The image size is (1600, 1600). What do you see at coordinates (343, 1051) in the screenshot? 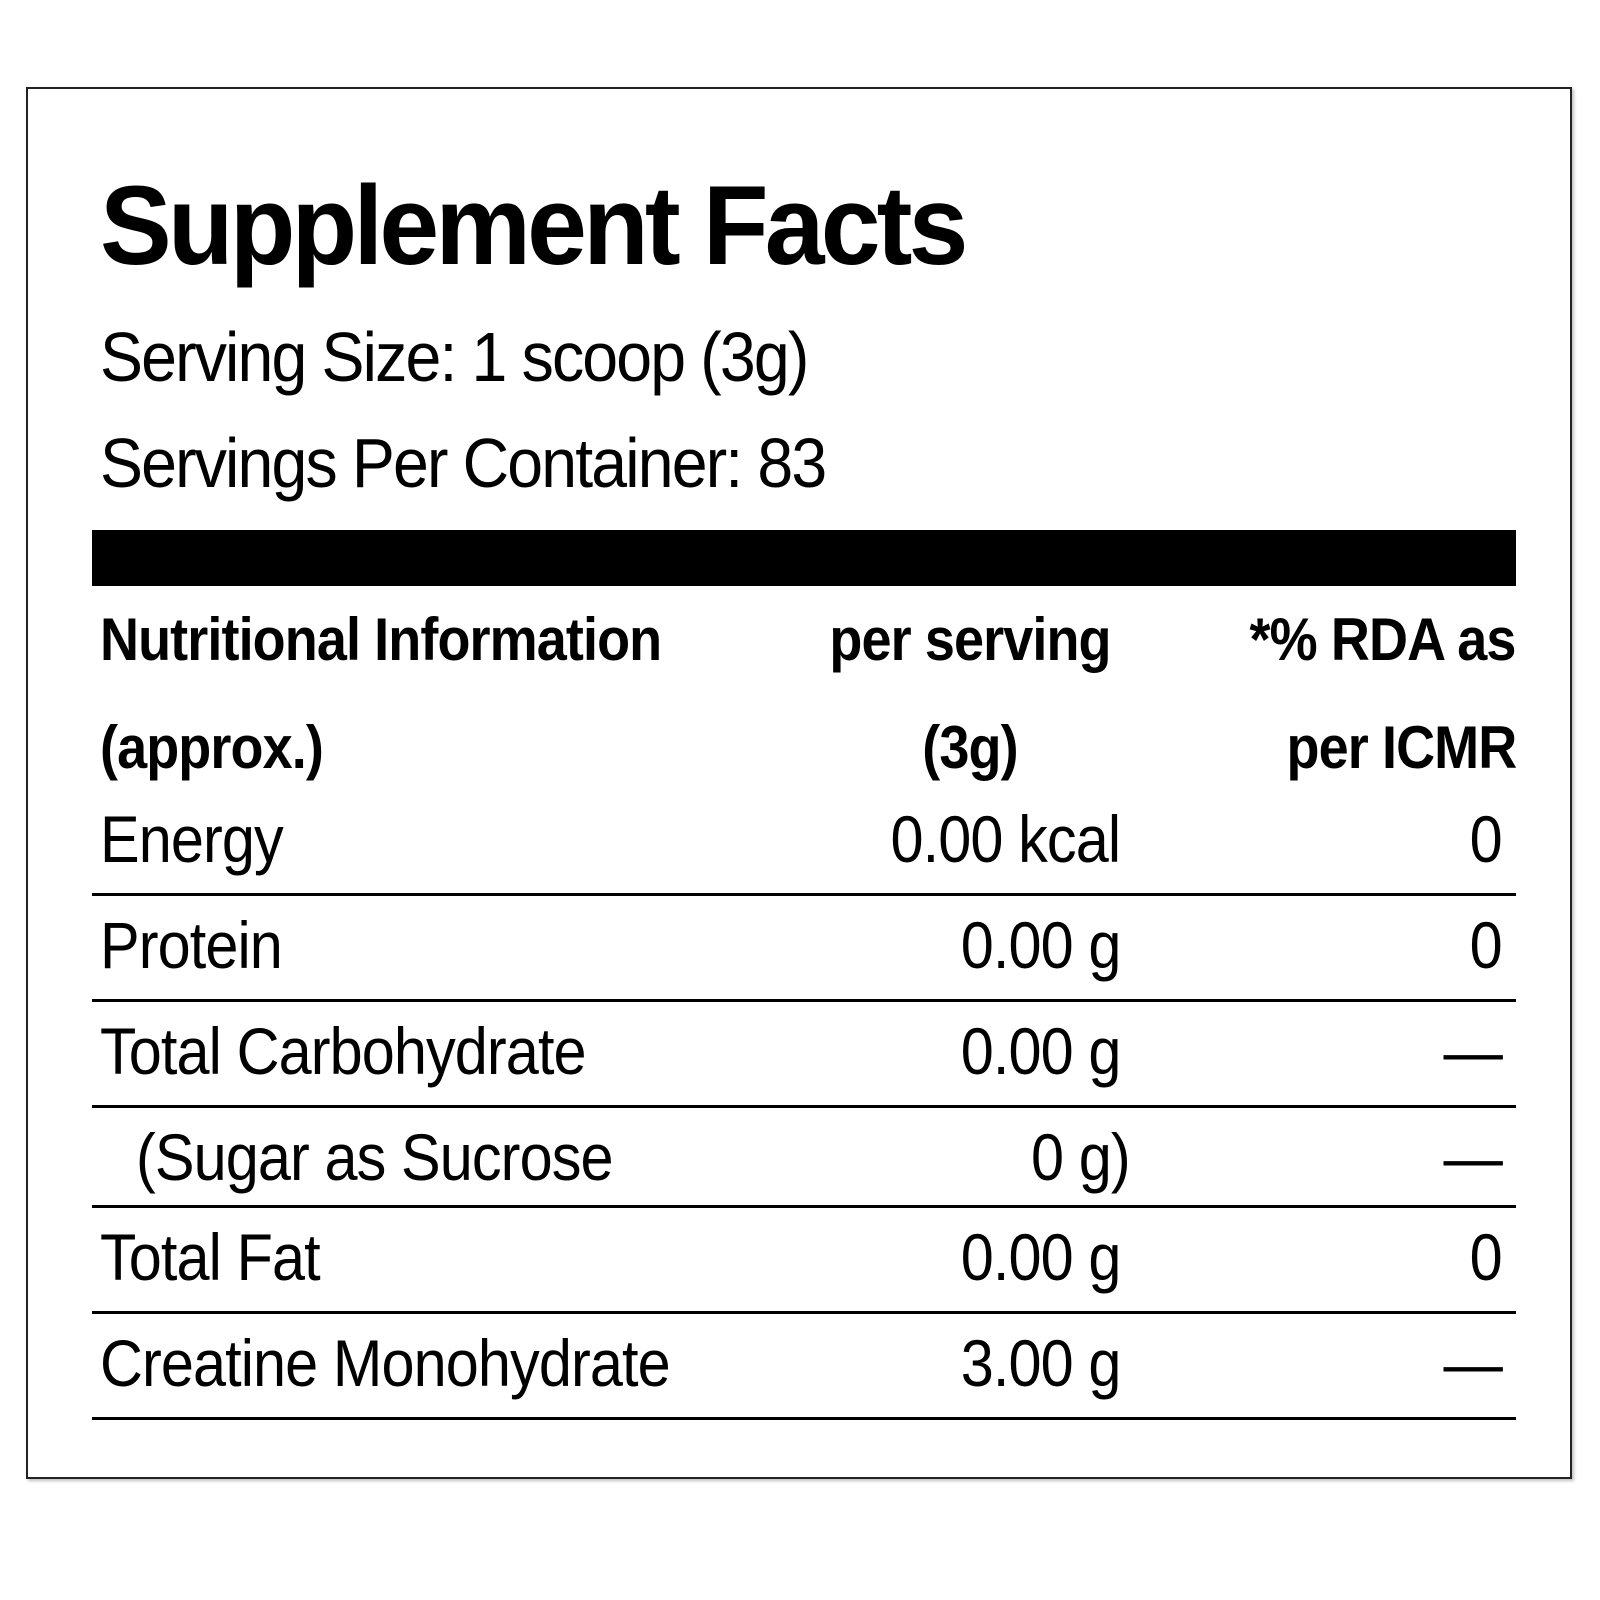
I see `nutrient-name: Total Carbohydrate` at bounding box center [343, 1051].